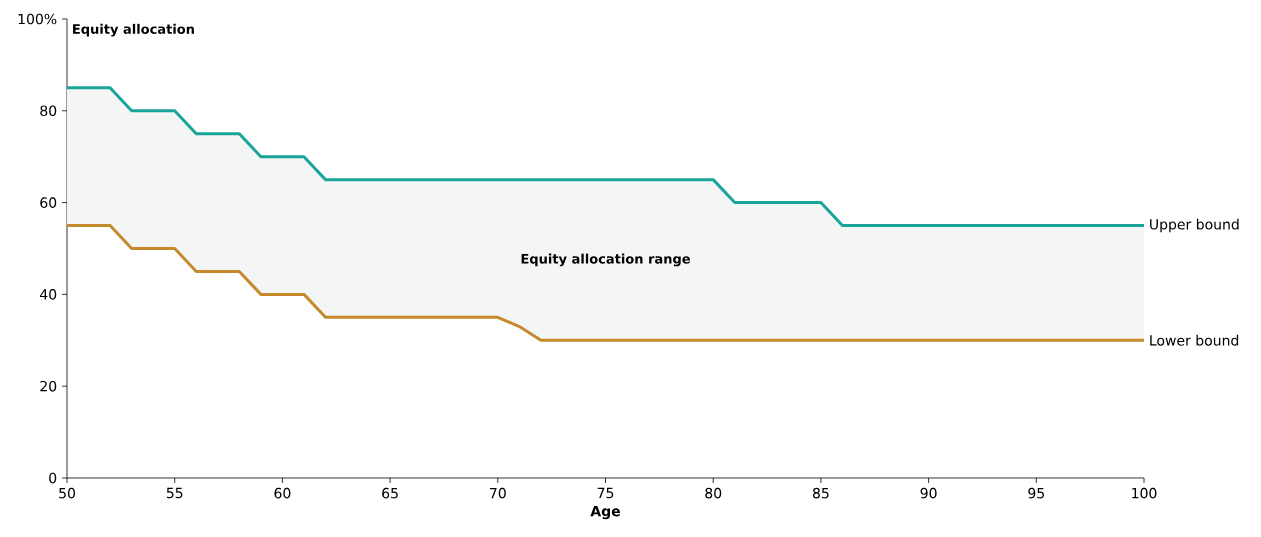 The height and width of the screenshot is (537, 1261). I want to click on x-tick-label: 65, so click(390, 493).